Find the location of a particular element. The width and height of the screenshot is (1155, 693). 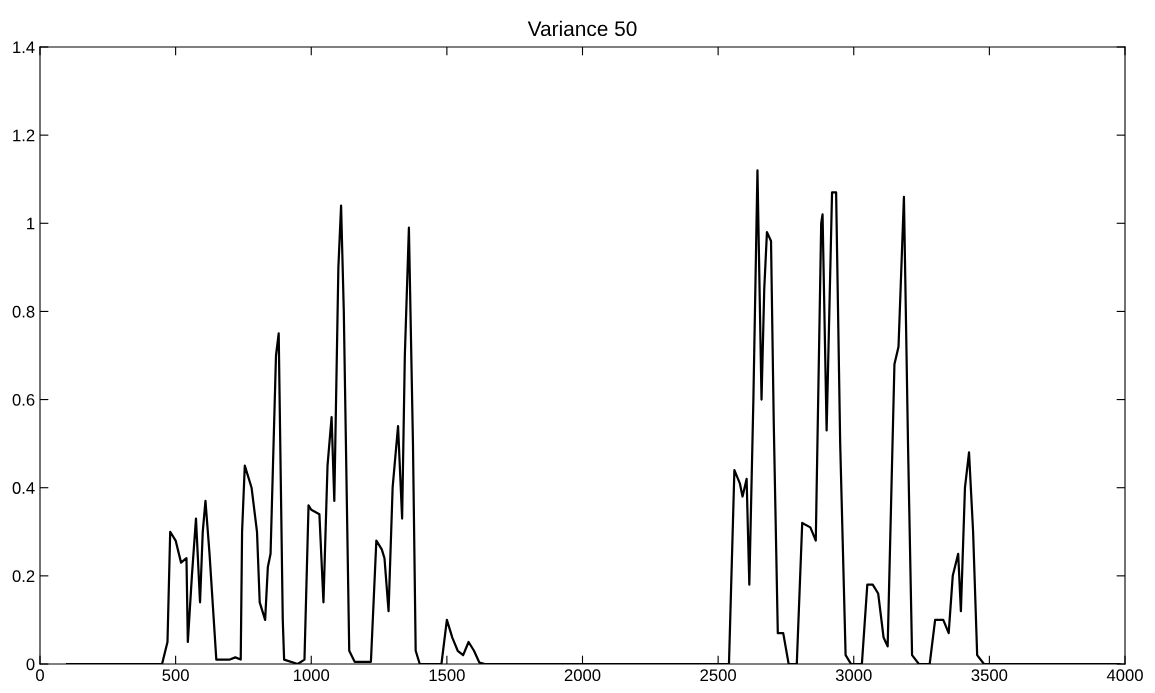

x-tick-label: 0 is located at coordinates (40, 675).